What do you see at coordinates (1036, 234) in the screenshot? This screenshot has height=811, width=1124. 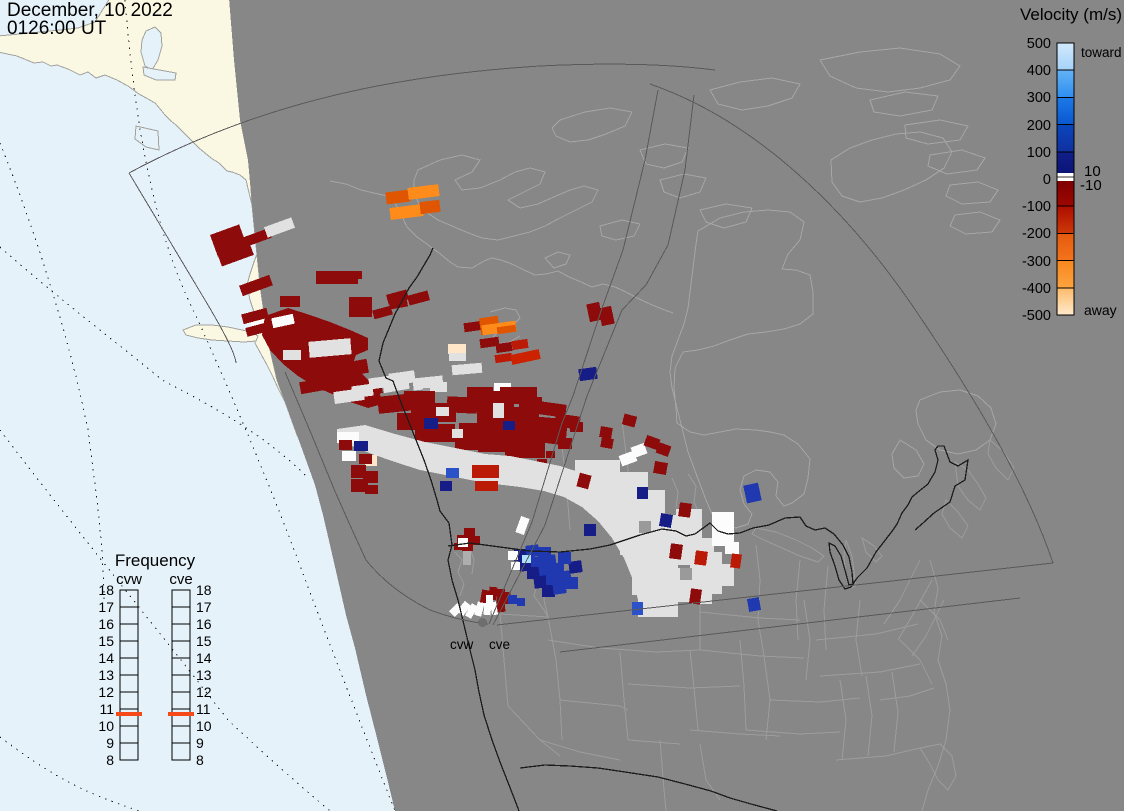 I see `svg-text: -200` at bounding box center [1036, 234].